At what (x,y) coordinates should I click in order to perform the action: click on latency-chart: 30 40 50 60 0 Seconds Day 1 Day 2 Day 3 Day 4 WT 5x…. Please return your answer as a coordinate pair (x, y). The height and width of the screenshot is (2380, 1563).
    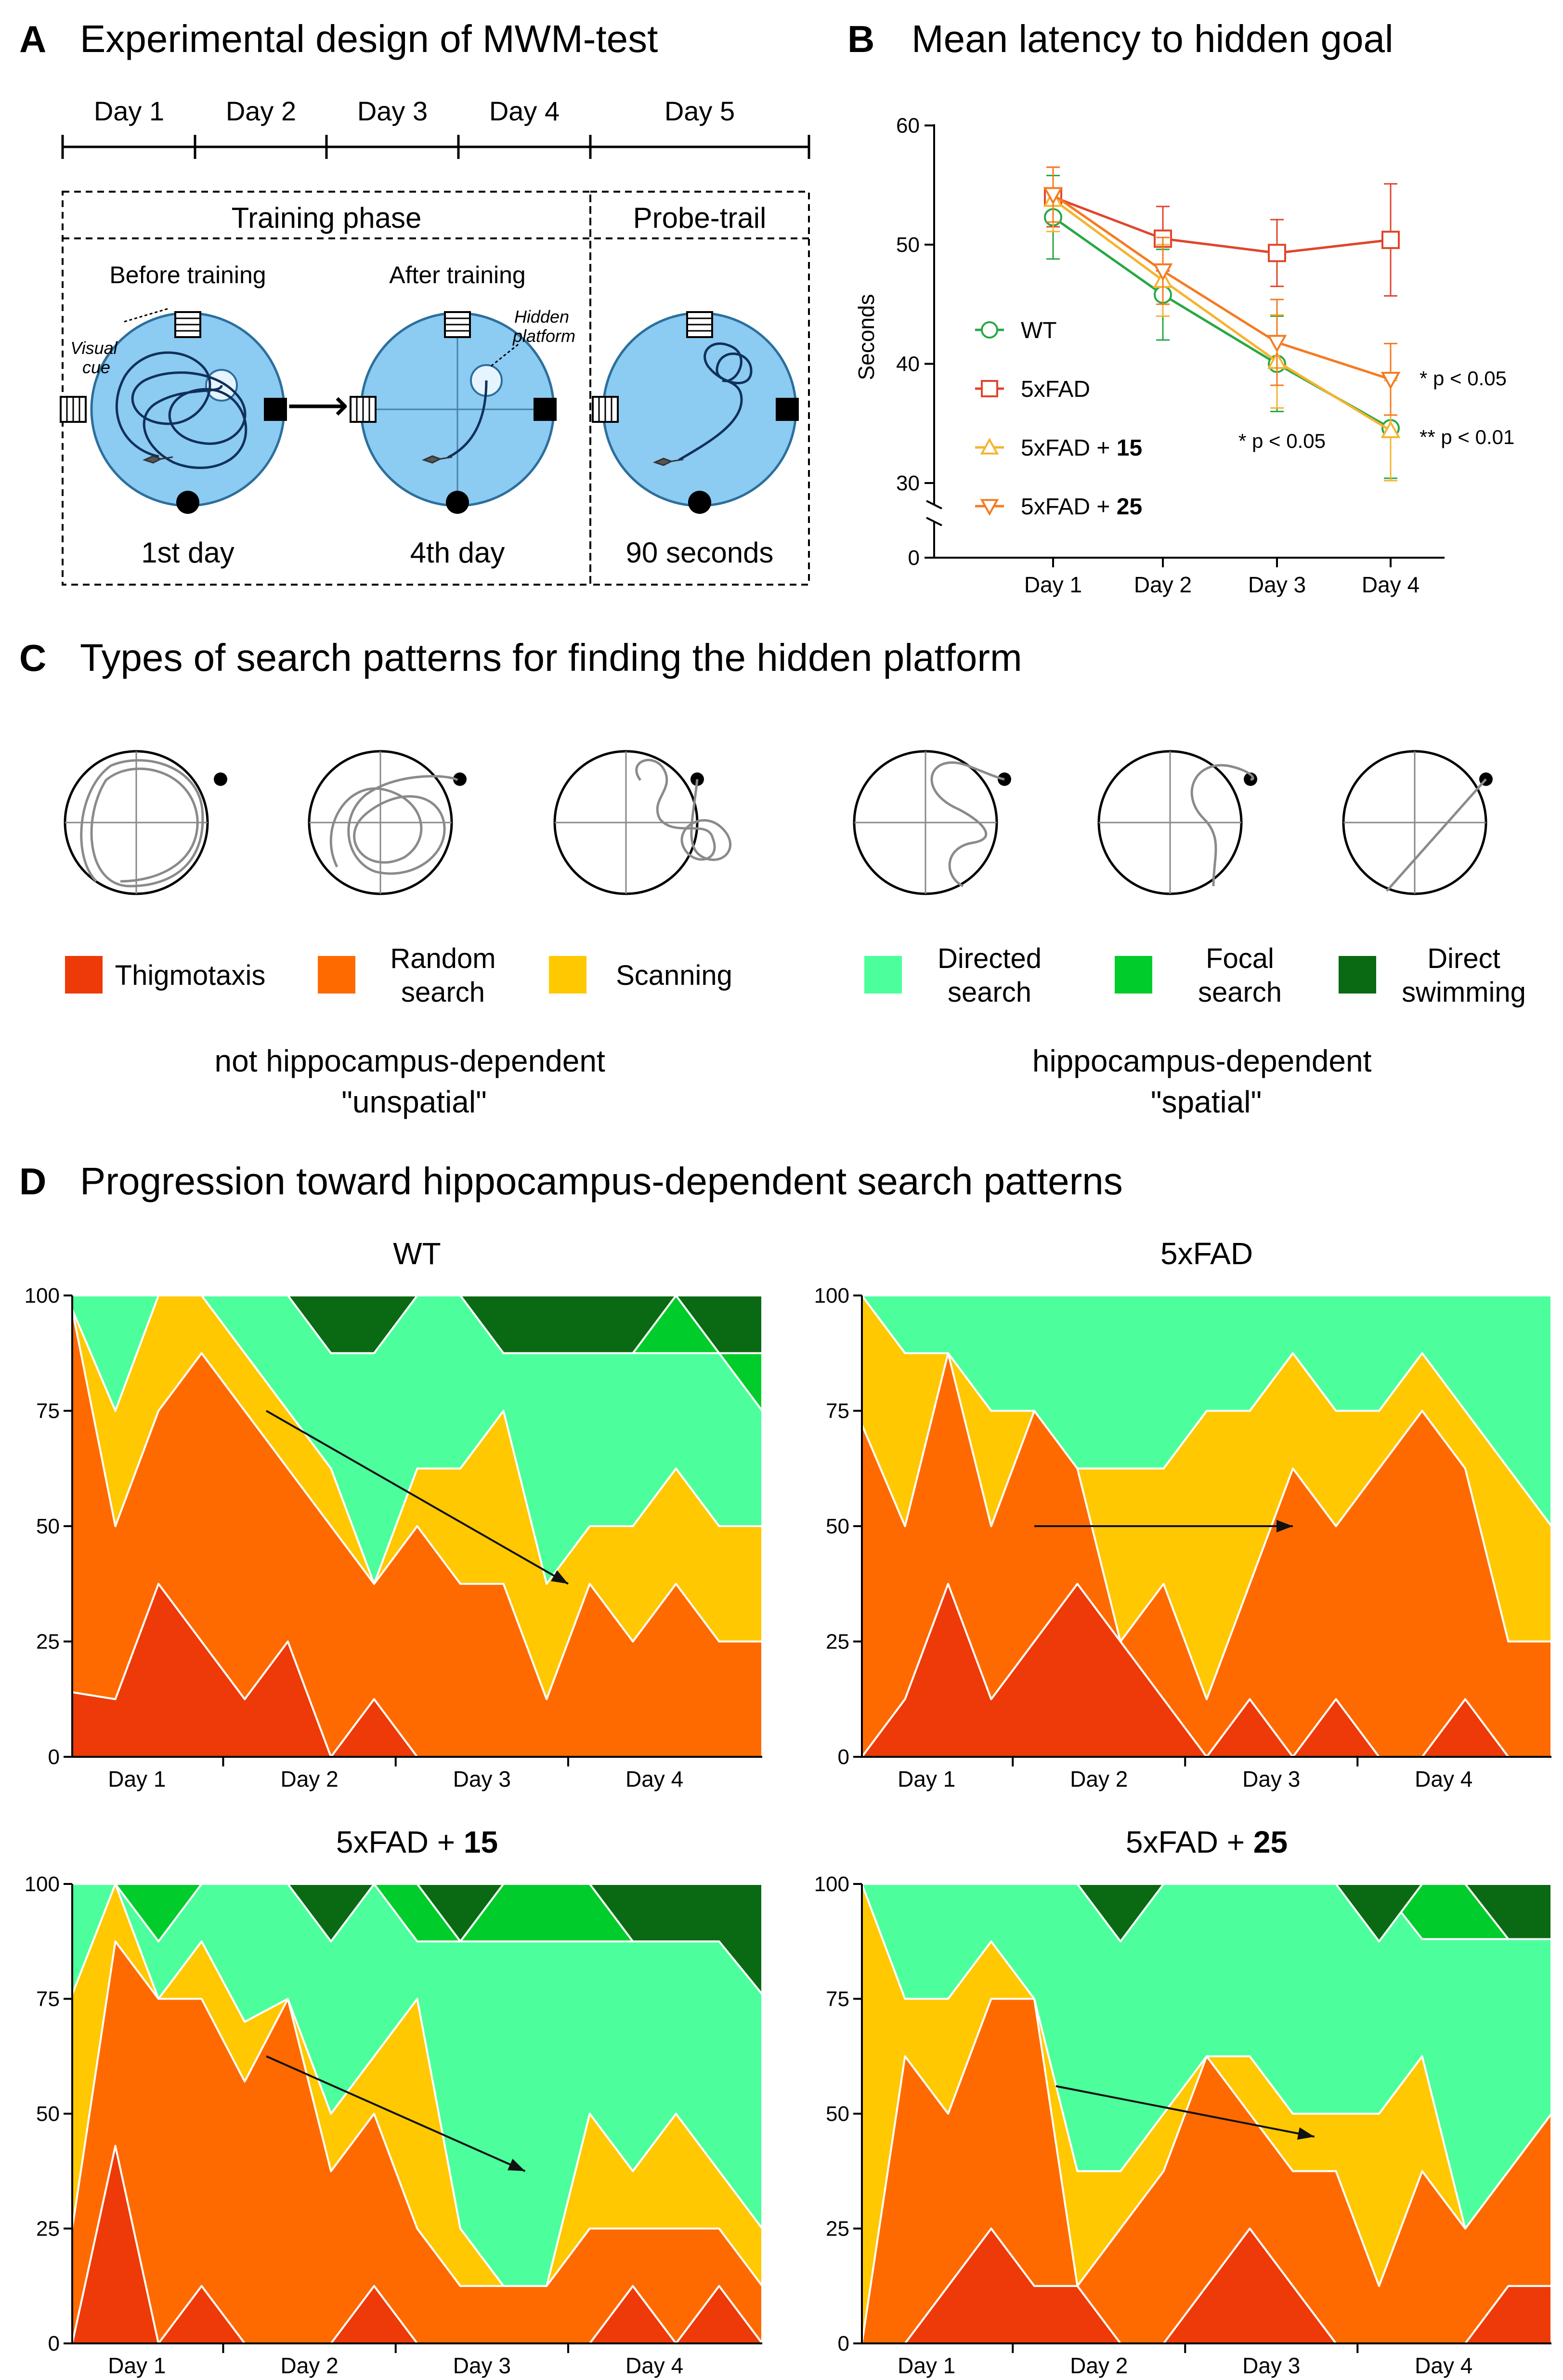
    Looking at the image, I should click on (1149, 356).